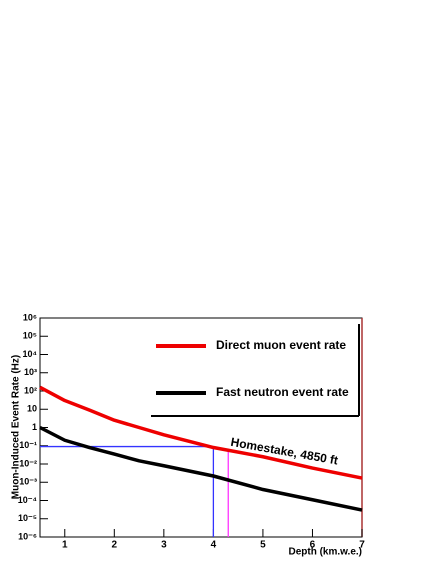 This screenshot has height=569, width=436. What do you see at coordinates (28, 445) in the screenshot?
I see `y-tick-label: 10⁻¹` at bounding box center [28, 445].